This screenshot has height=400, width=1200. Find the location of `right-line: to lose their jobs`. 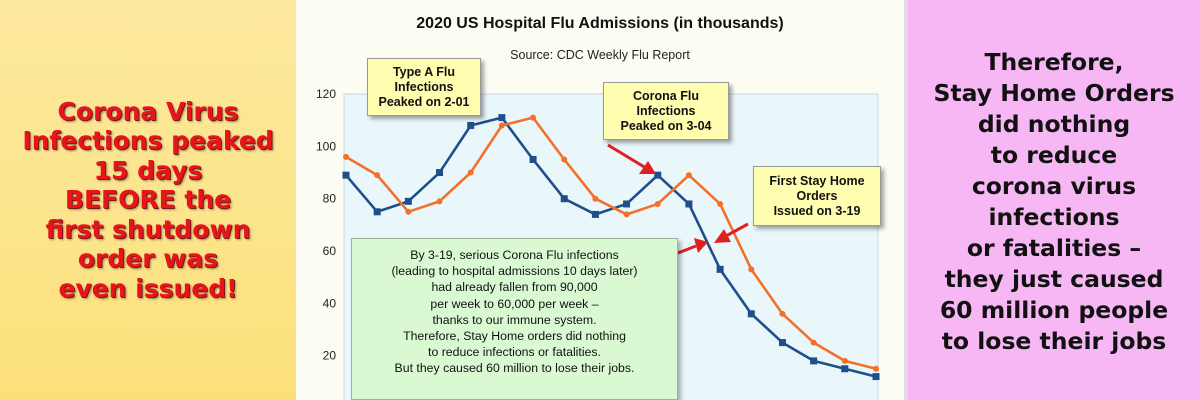

right-line: to lose their jobs is located at coordinates (1054, 341).